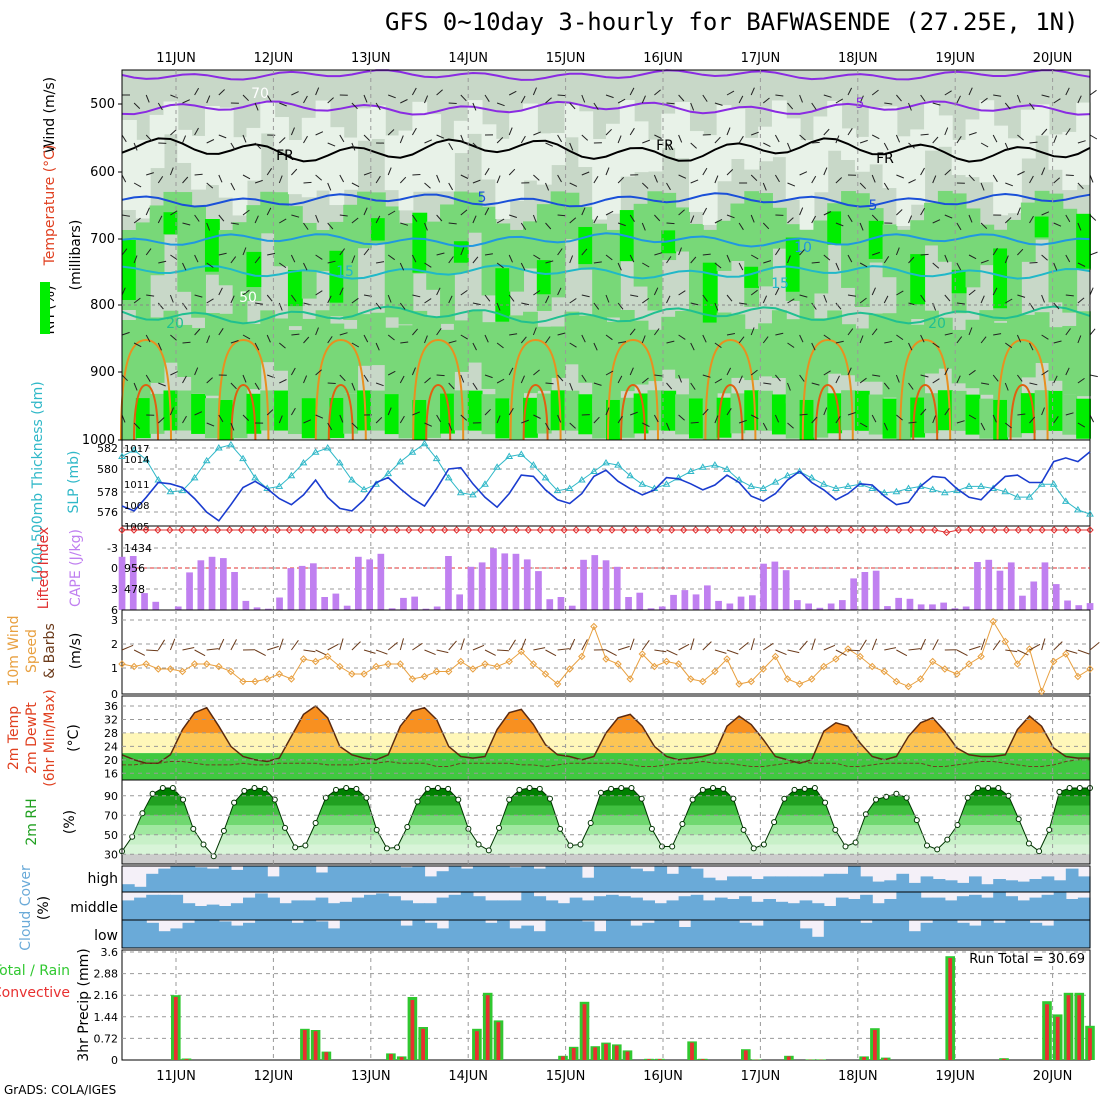 The height and width of the screenshot is (1100, 1100). Describe the element at coordinates (606, 766) in the screenshot. I see `dewpt-area` at that location.